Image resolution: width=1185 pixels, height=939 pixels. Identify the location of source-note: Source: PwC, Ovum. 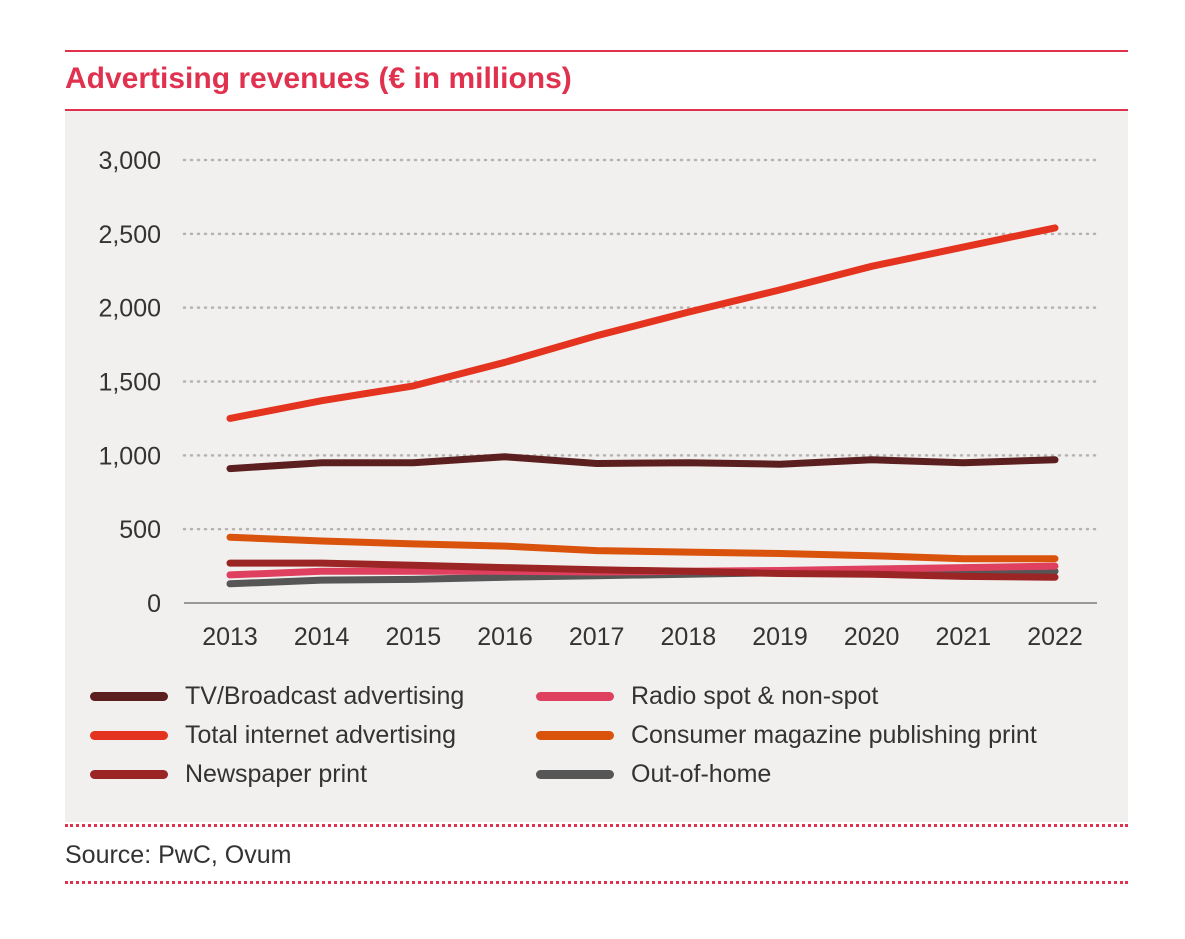
(178, 855).